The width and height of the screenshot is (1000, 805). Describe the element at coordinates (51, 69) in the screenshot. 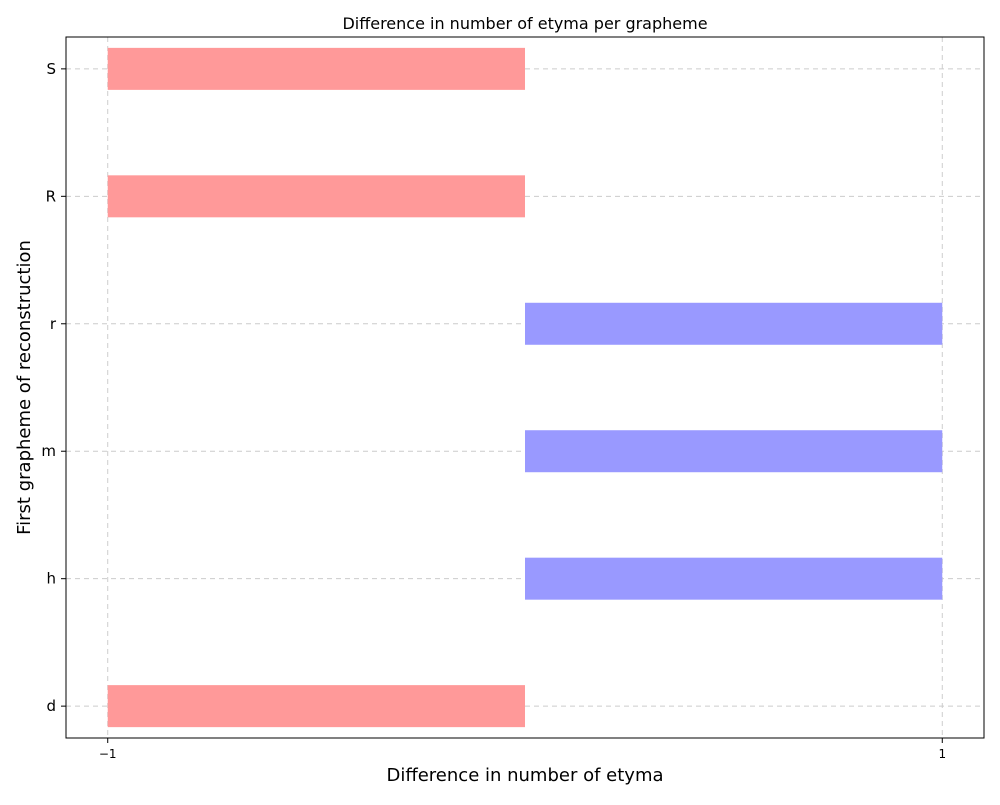

I see `y-tick-label: S` at that location.